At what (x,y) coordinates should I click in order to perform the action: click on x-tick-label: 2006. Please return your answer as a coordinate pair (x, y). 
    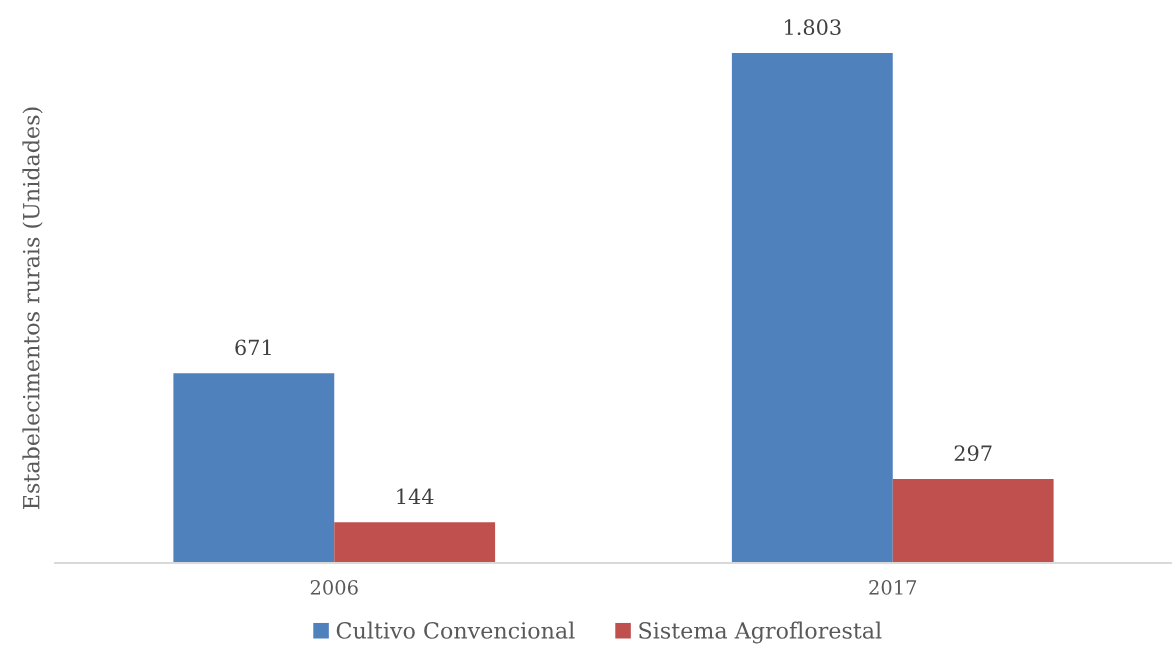
    Looking at the image, I should click on (334, 587).